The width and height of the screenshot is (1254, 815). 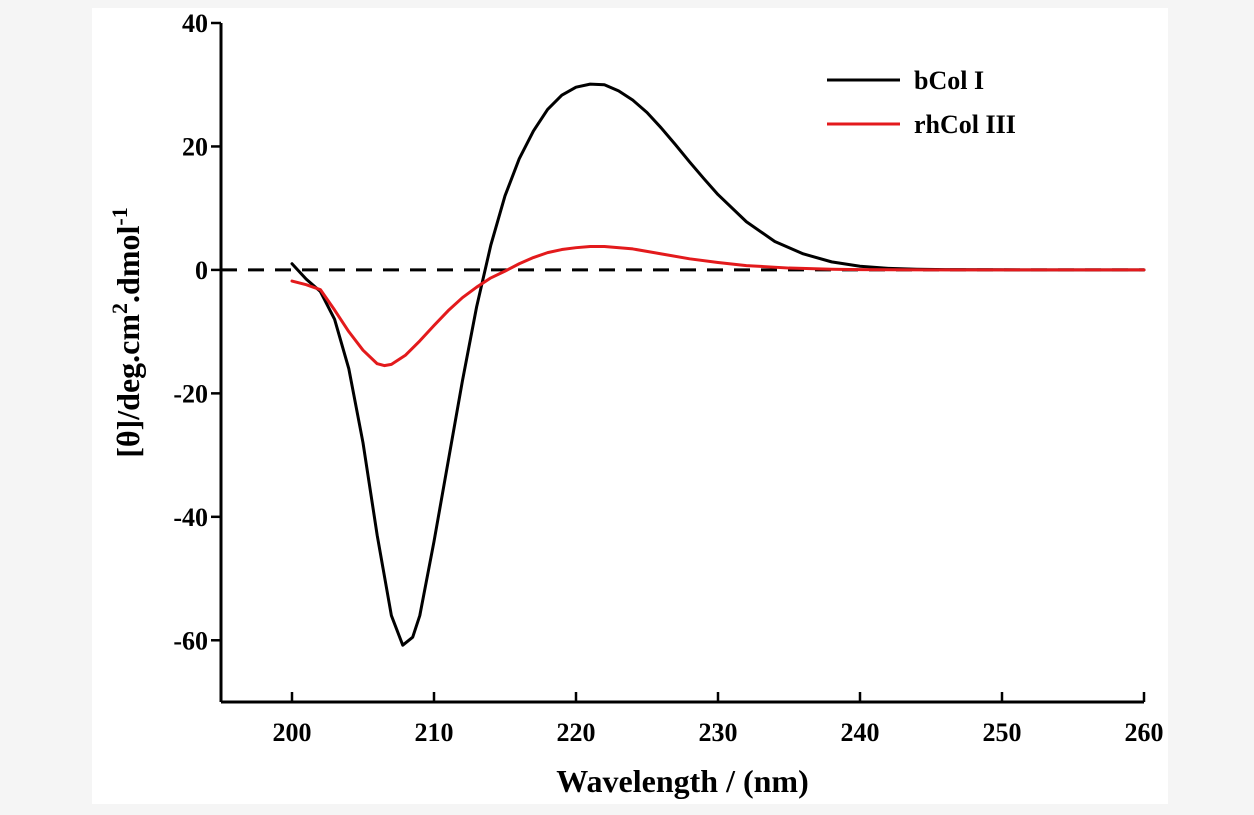 I want to click on y-axis-title-mid: .dmol, so click(x=128, y=264).